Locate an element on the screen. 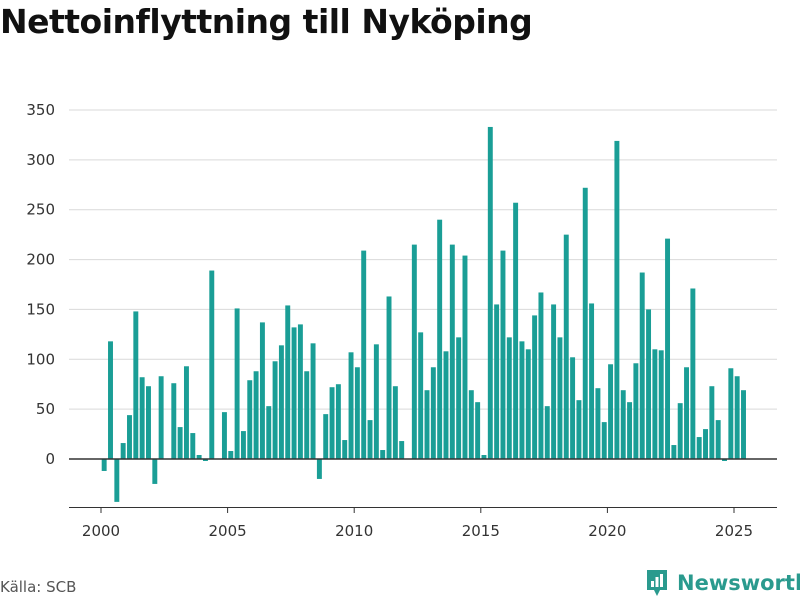 Image resolution: width=800 pixels, height=600 pixels. bar-2010Q1 is located at coordinates (357, 413).